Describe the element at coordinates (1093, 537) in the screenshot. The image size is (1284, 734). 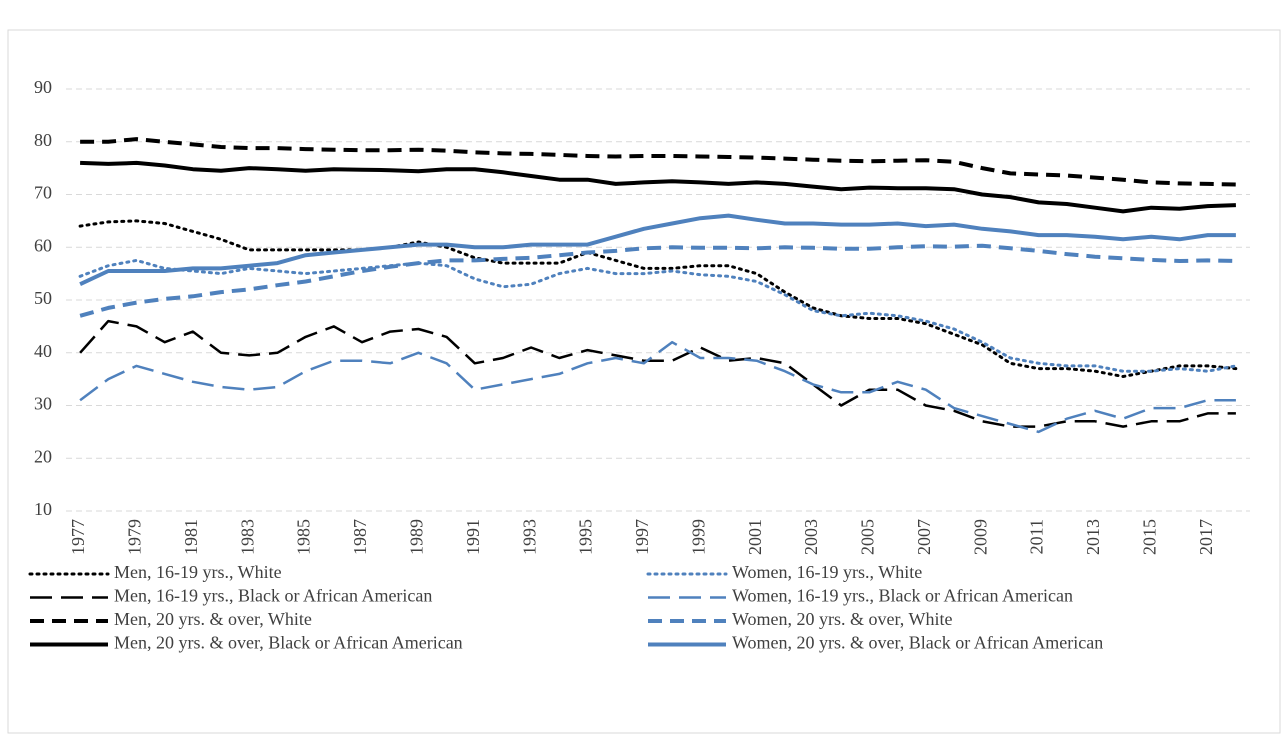
I see `x-tick-label: 2013` at that location.